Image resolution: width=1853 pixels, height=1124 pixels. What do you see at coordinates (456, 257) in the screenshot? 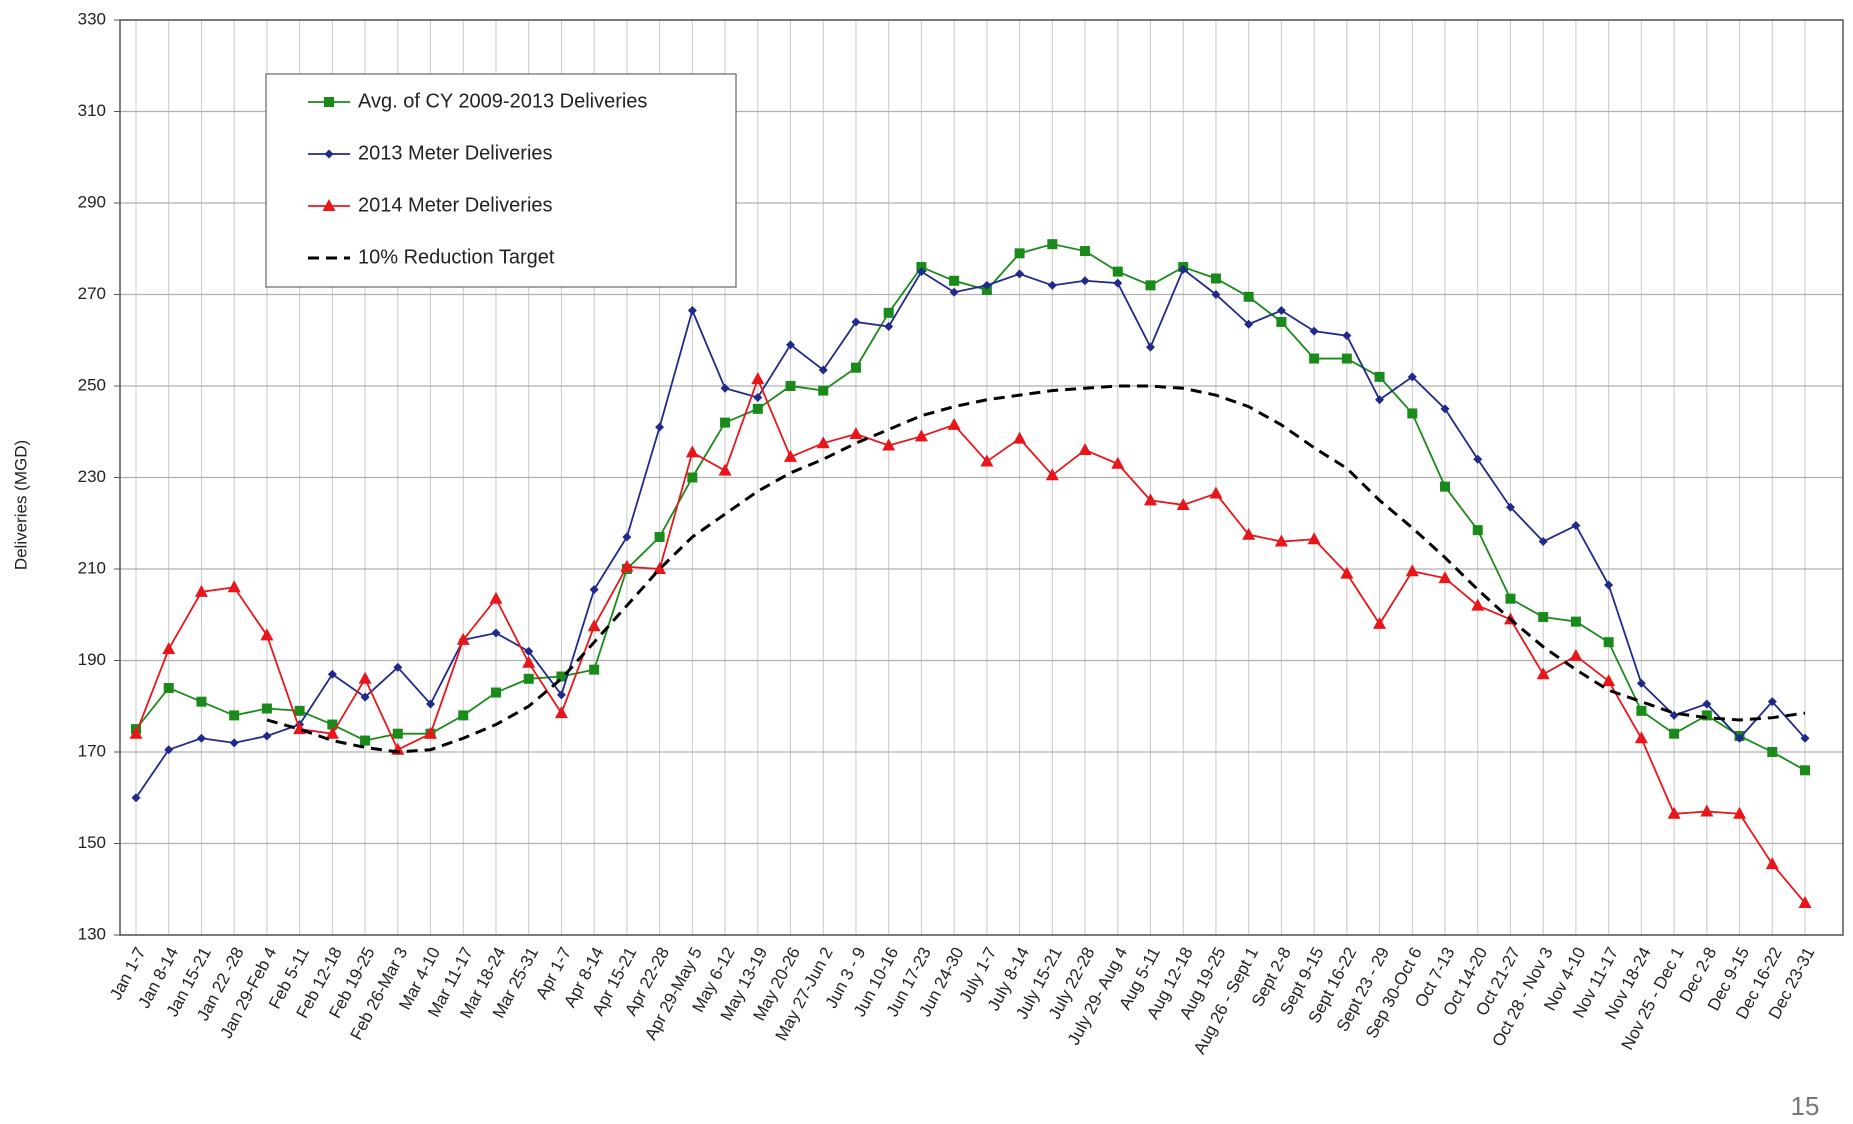
I see `legend-label: 10% Reduction Target` at bounding box center [456, 257].